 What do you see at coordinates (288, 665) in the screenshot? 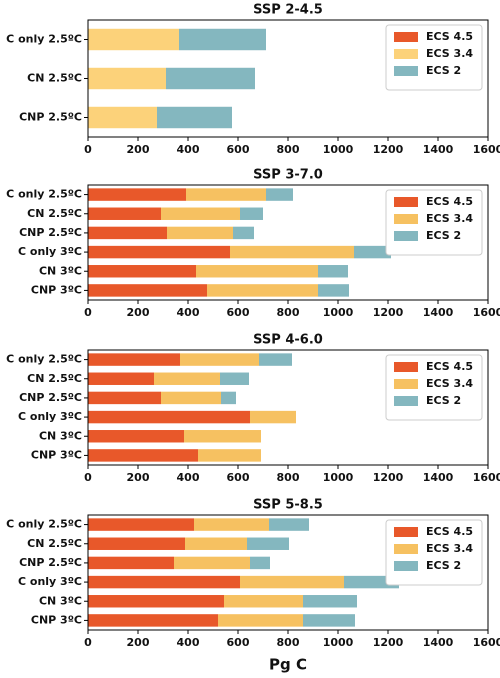
I see `x-axis-label: Pg C` at bounding box center [288, 665].